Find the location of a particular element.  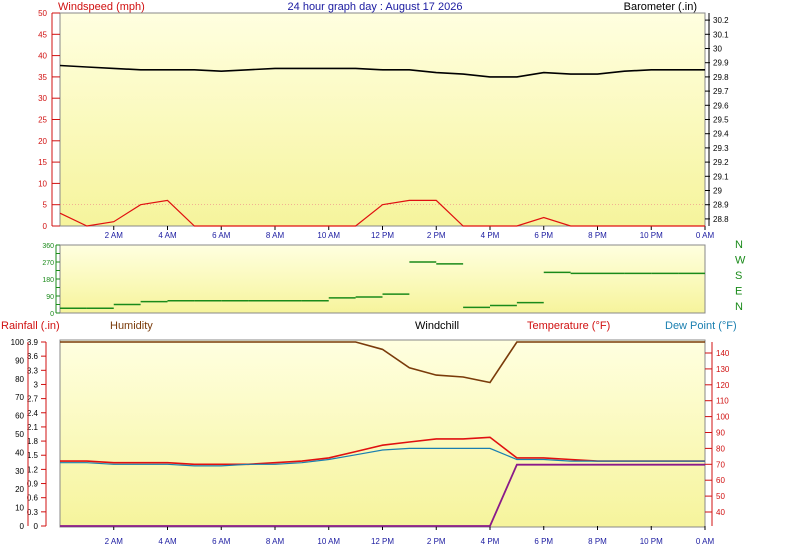

rainfall-tick-label: 2.1 is located at coordinates (33, 427).